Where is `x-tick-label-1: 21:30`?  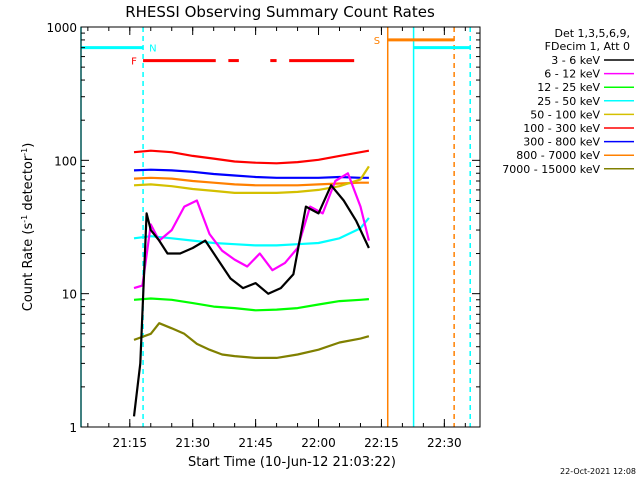 x-tick-label-1: 21:30 is located at coordinates (192, 443).